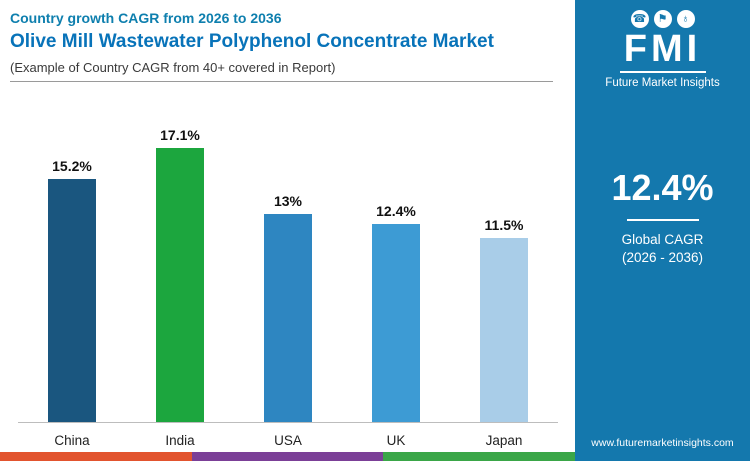 The height and width of the screenshot is (461, 750). What do you see at coordinates (180, 285) in the screenshot?
I see `bar-india` at bounding box center [180, 285].